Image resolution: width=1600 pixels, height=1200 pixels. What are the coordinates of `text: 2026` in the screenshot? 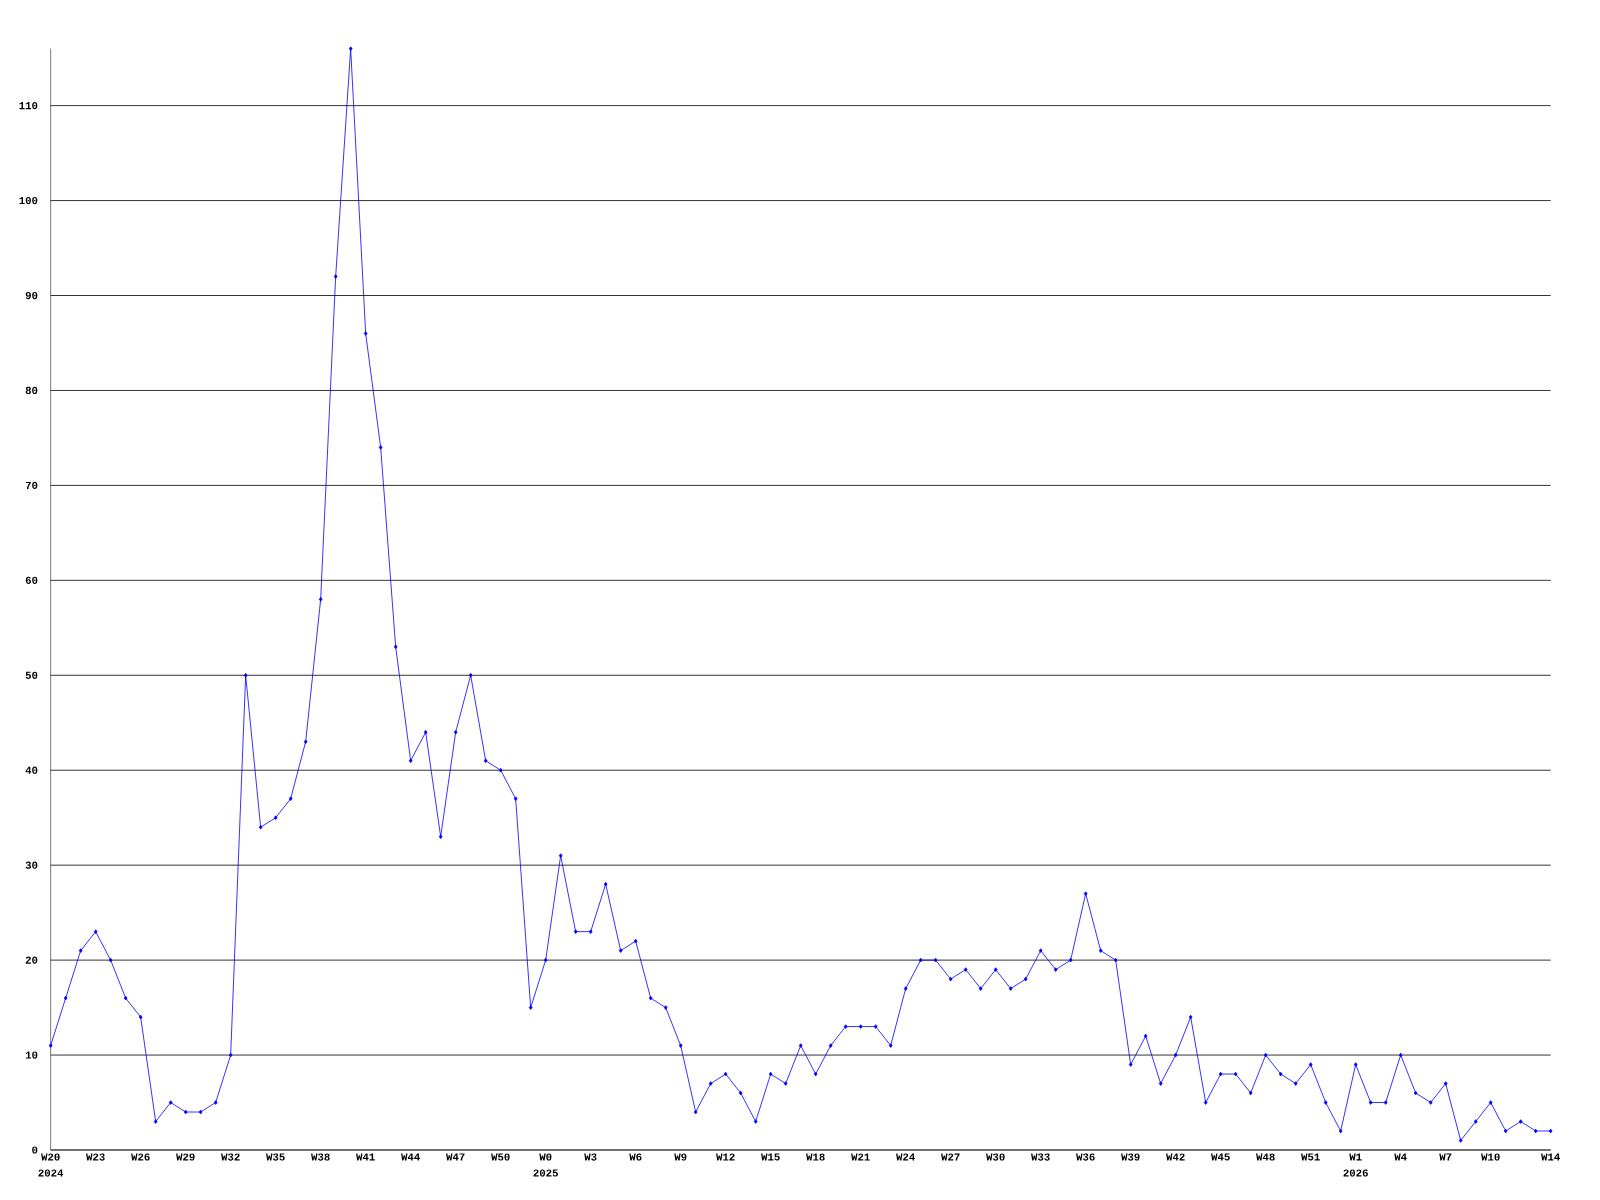 It's located at (1355, 1173).